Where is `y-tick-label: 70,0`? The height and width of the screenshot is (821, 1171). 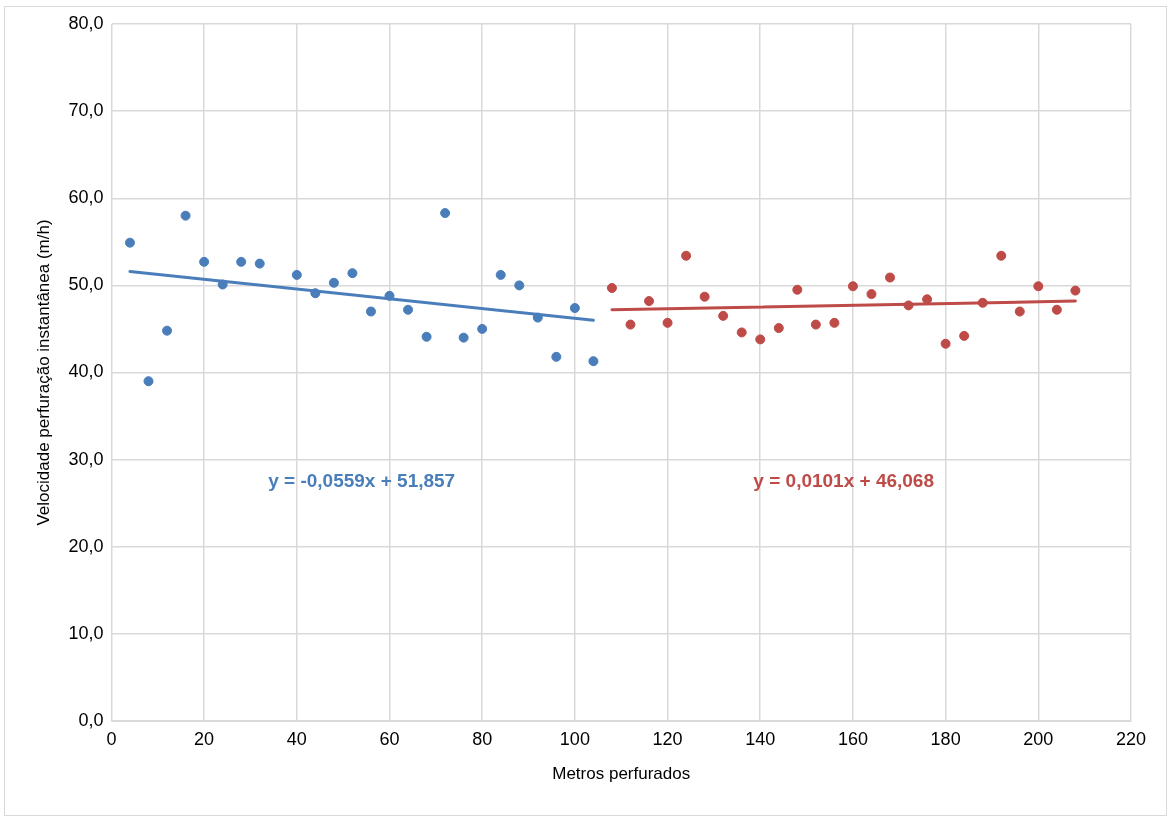
y-tick-label: 70,0 is located at coordinates (86, 110).